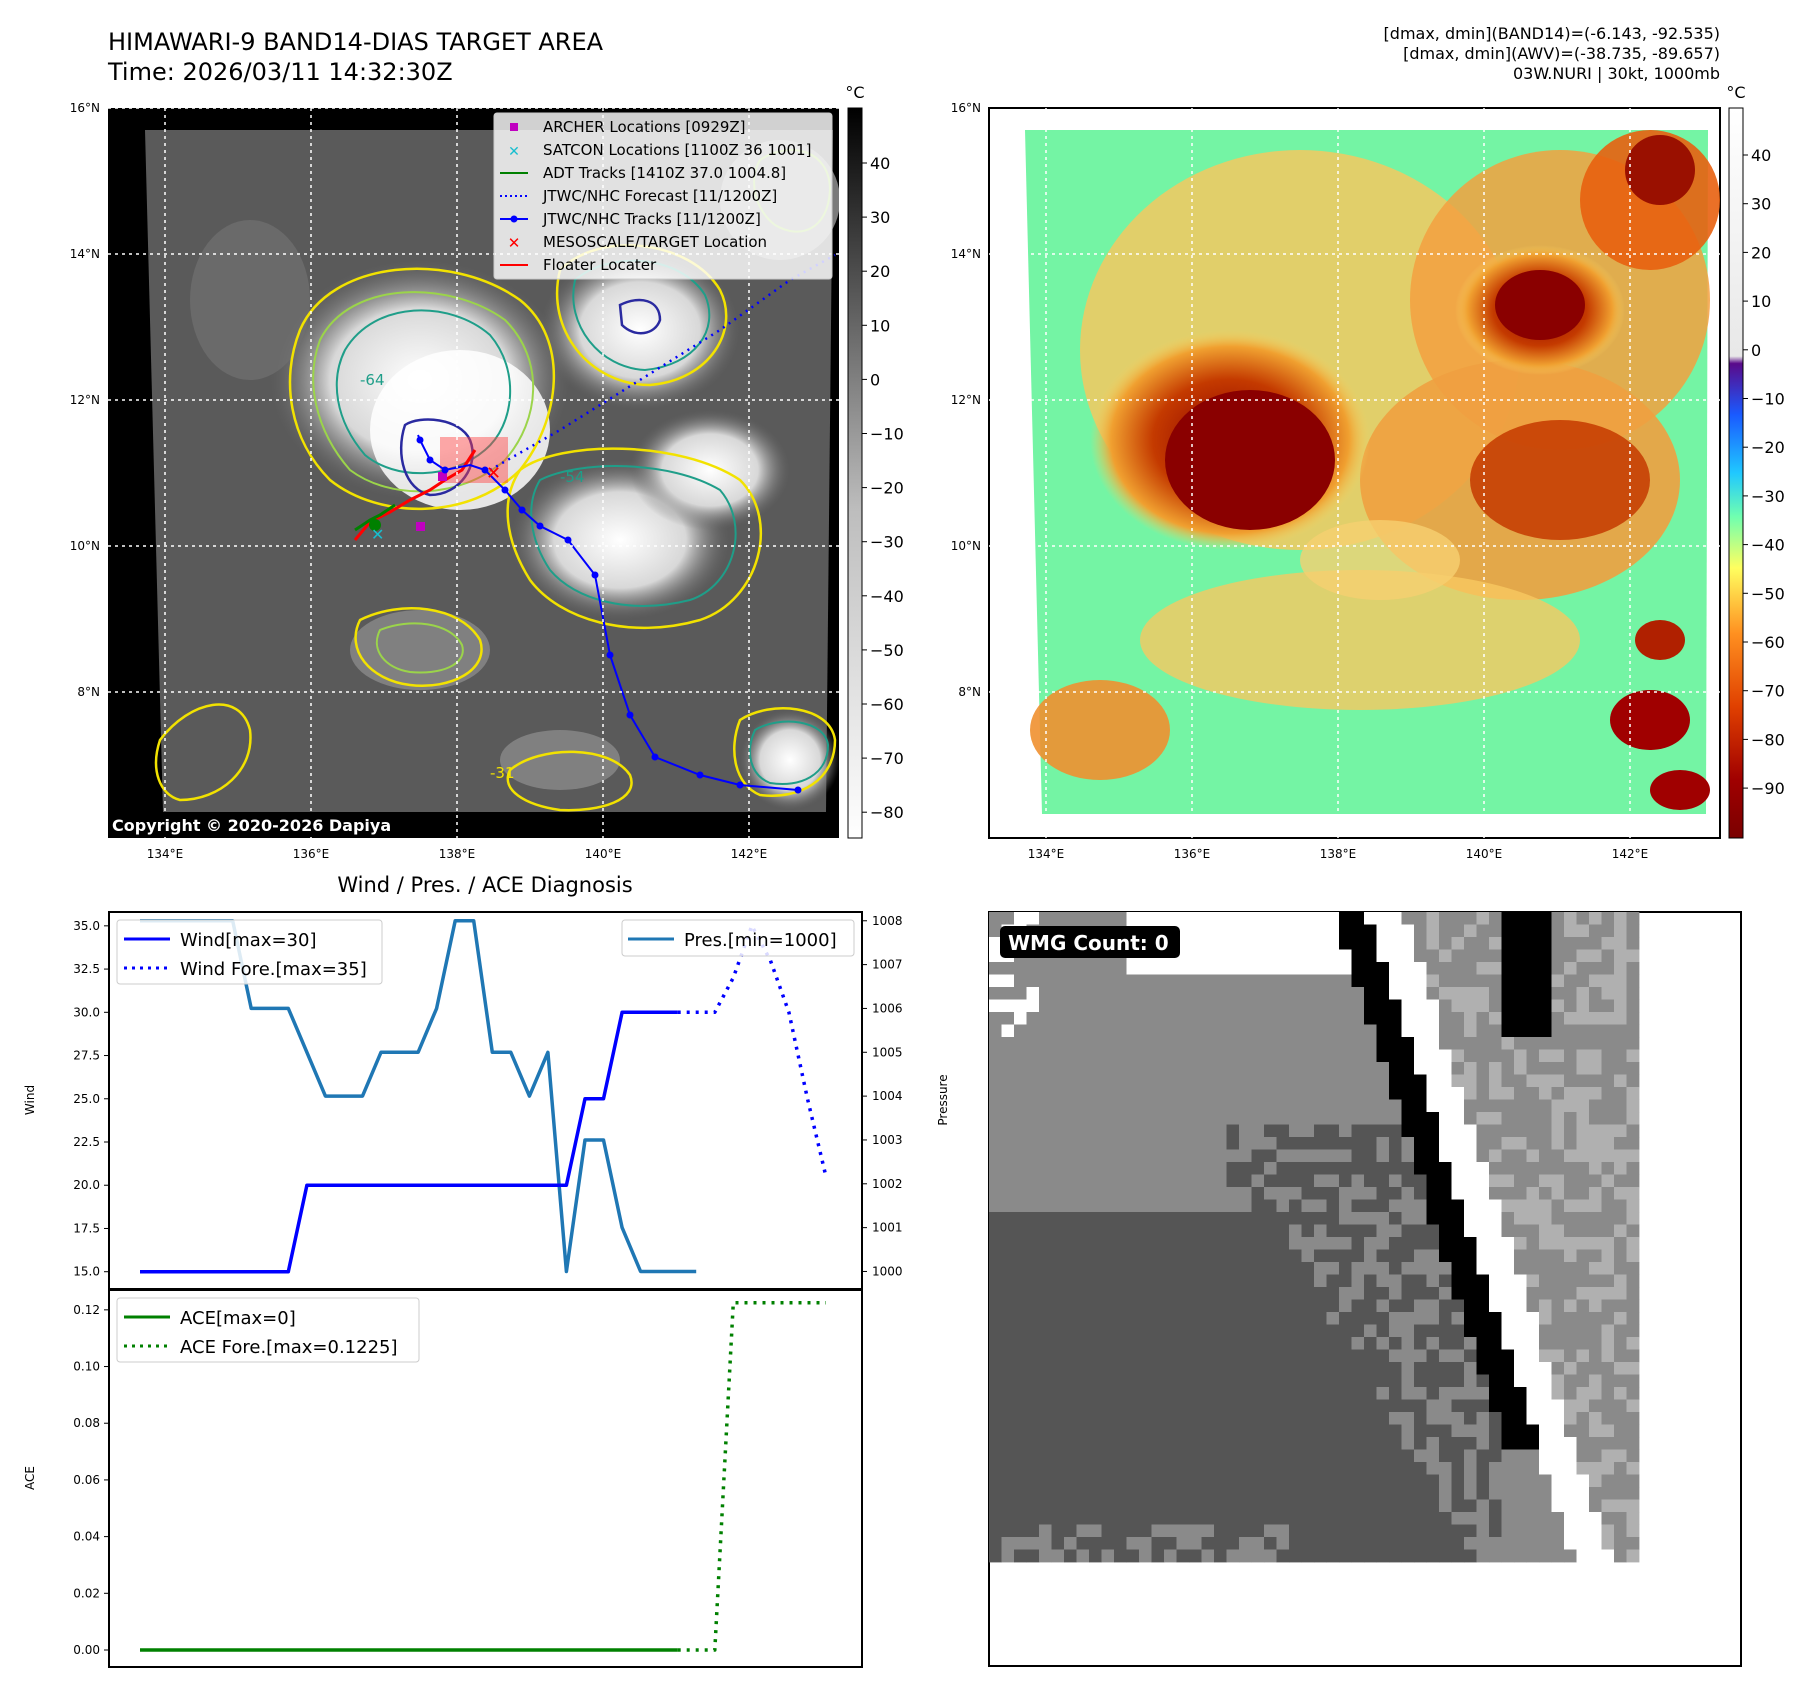 This screenshot has height=1695, width=1801. What do you see at coordinates (655, 242) in the screenshot?
I see `legend-target: MESOSCALE/TARGET Location` at bounding box center [655, 242].